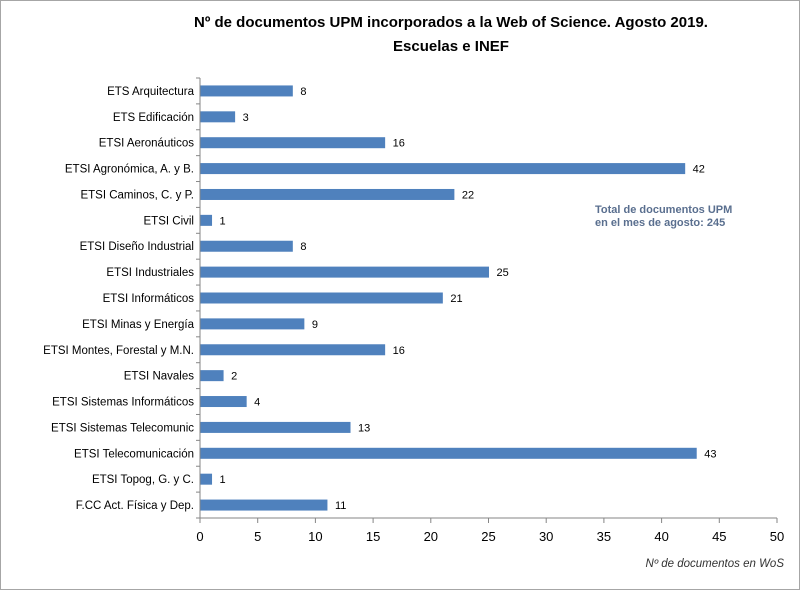 The image size is (800, 590). Describe the element at coordinates (143, 480) in the screenshot. I see `category-label: ETSI Topog, G. y C.` at that location.